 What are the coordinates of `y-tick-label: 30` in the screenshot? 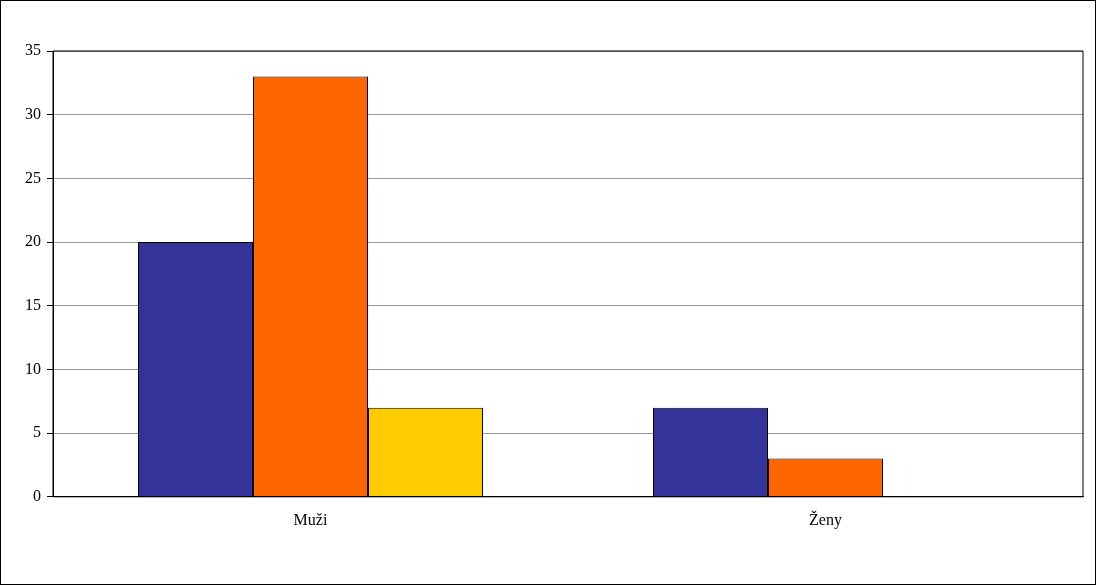 It's located at (33, 113).